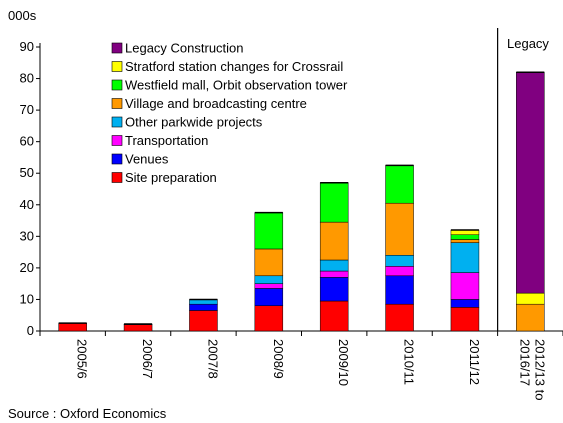  I want to click on x-tick-label: 2008/9, so click(278, 359).